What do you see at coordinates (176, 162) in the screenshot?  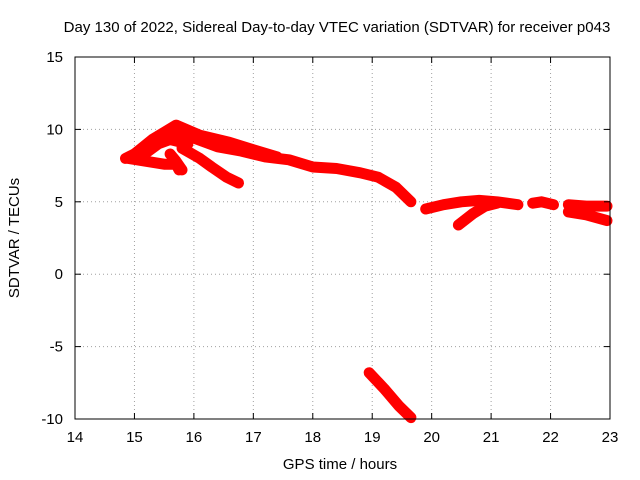 I see `series-track-low-diag` at bounding box center [176, 162].